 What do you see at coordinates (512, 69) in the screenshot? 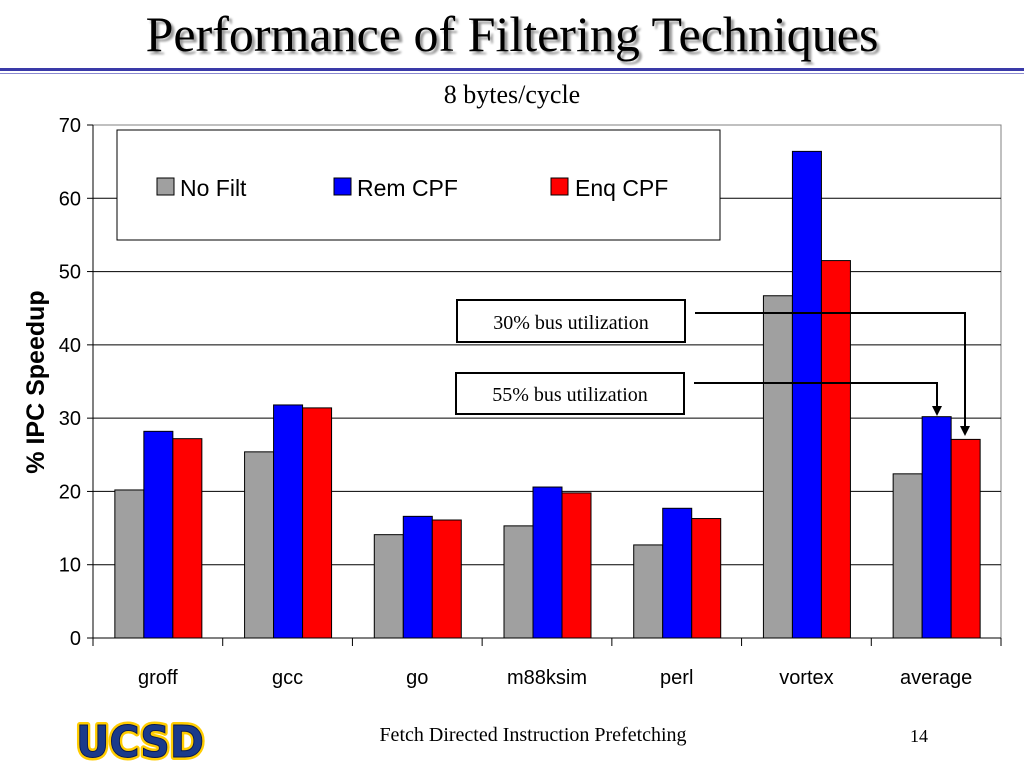
I see `title-divider` at bounding box center [512, 69].